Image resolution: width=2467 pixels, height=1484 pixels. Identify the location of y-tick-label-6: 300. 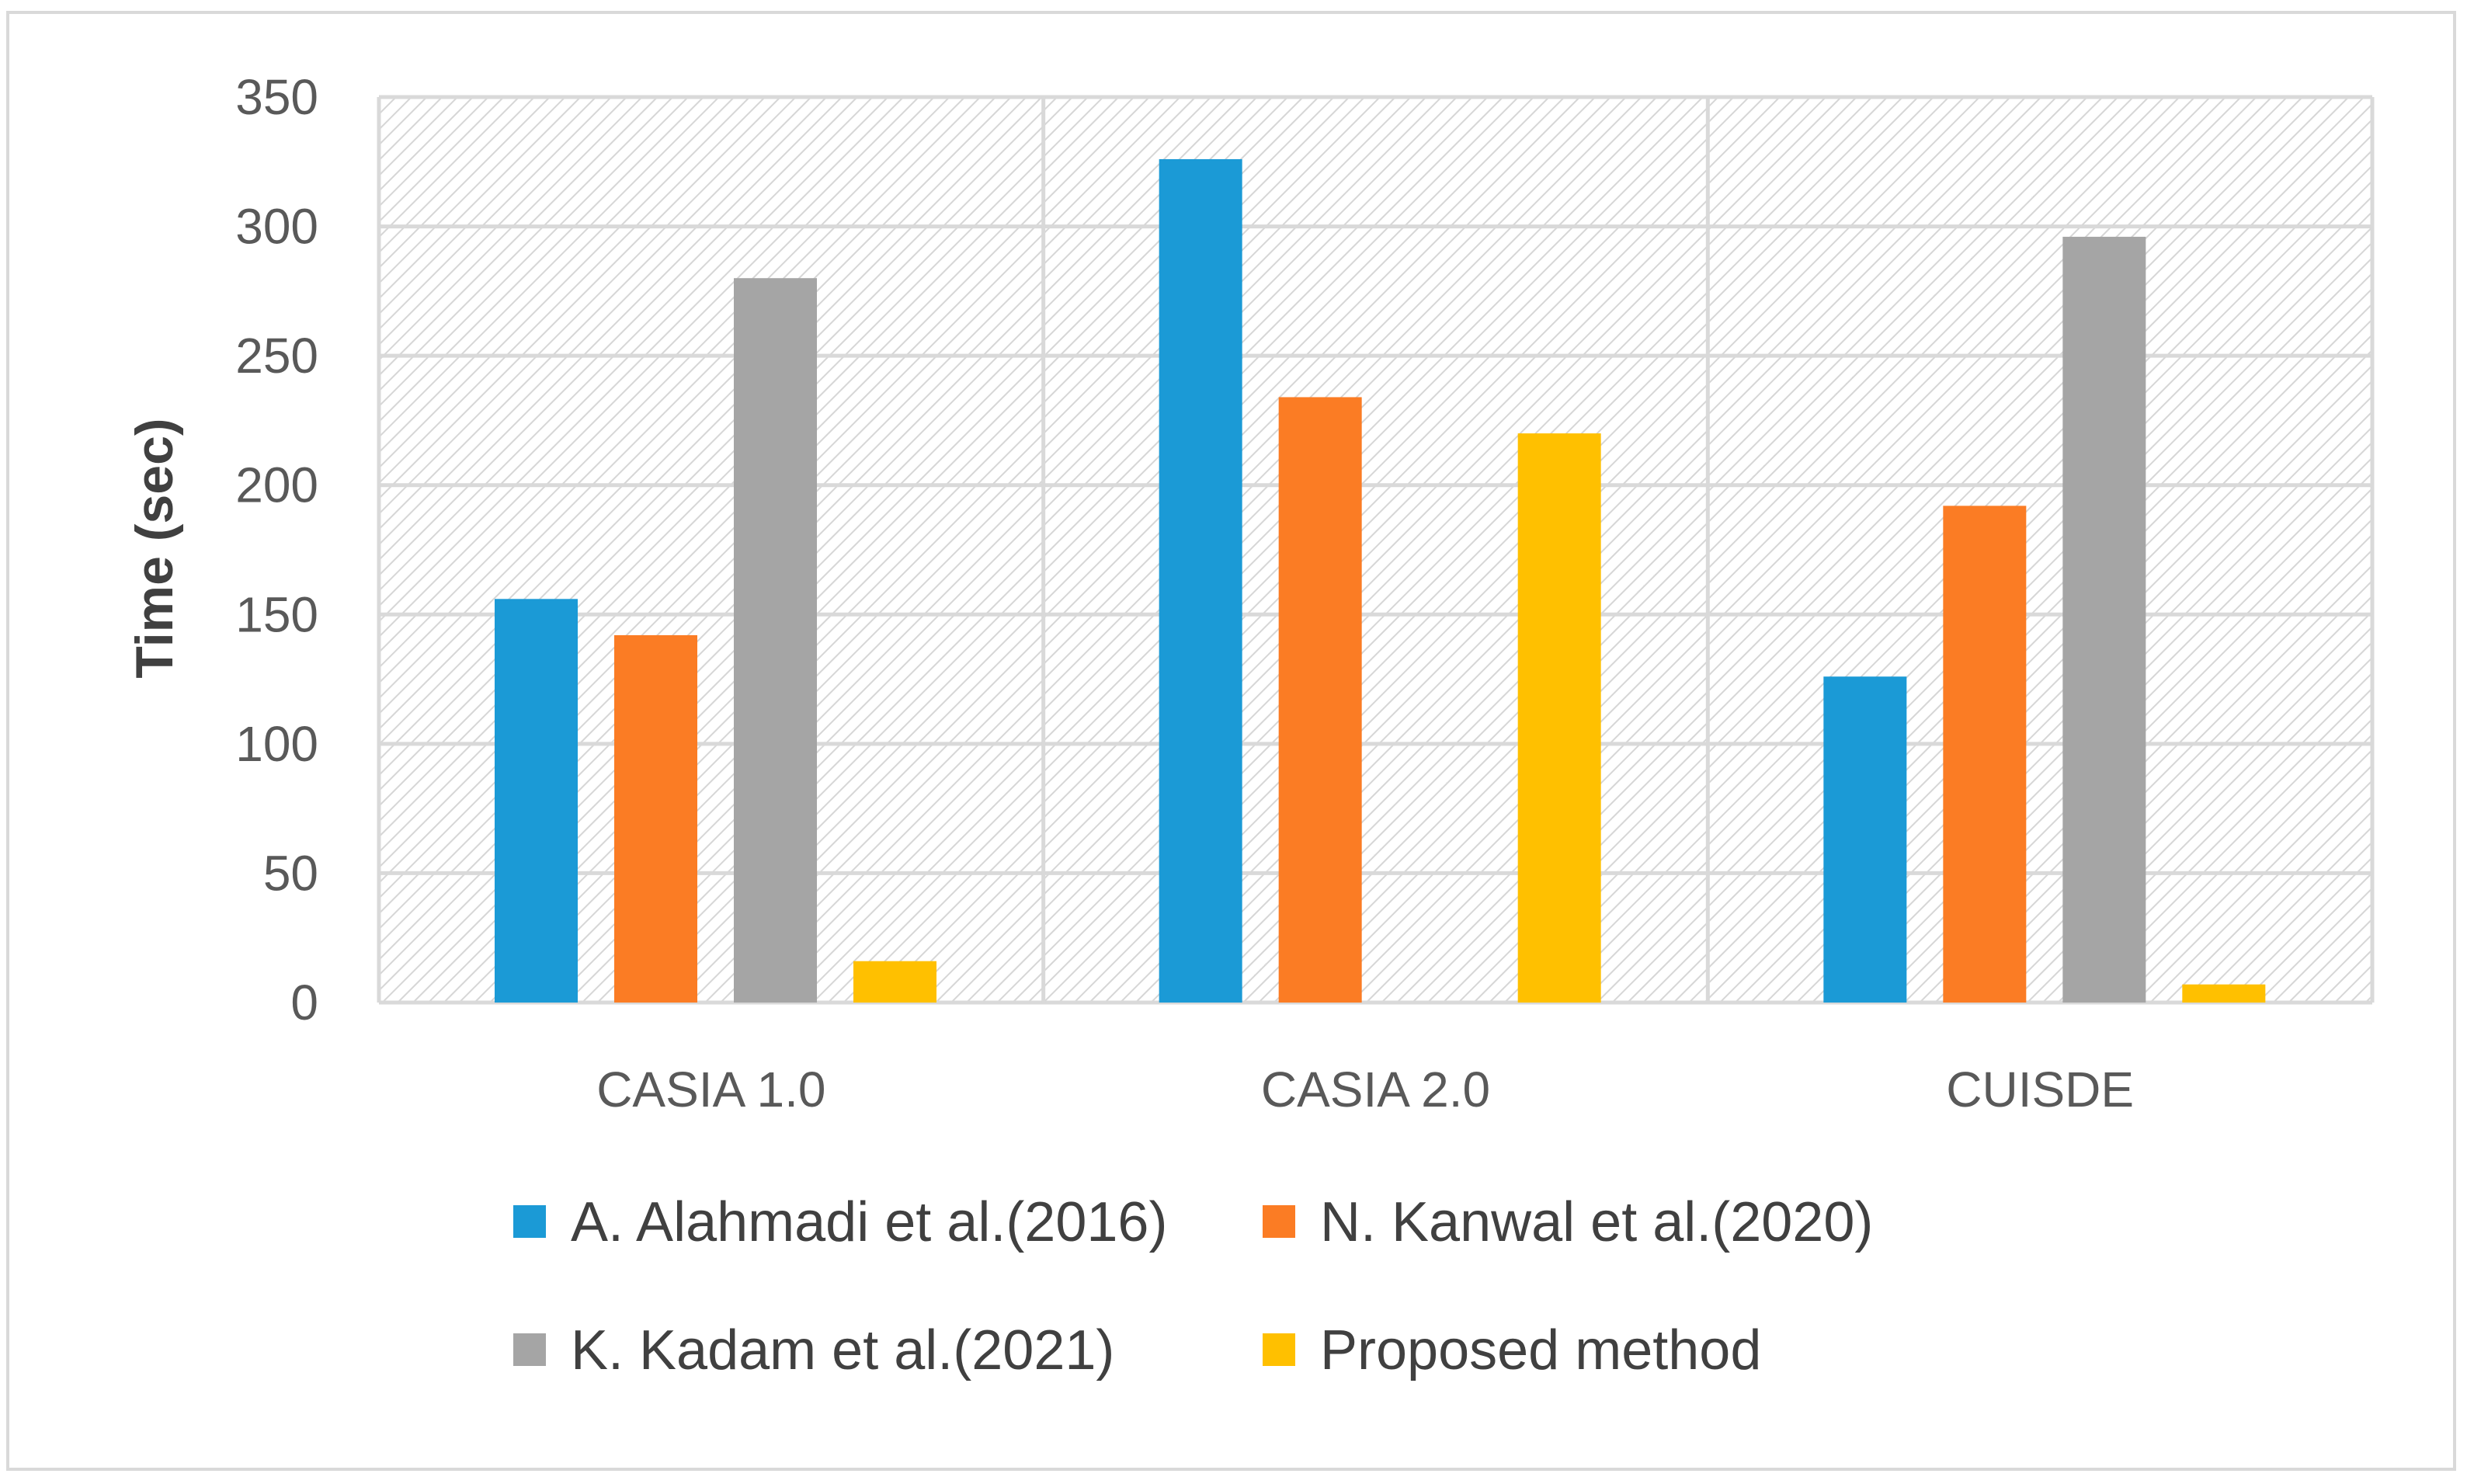
(277, 227).